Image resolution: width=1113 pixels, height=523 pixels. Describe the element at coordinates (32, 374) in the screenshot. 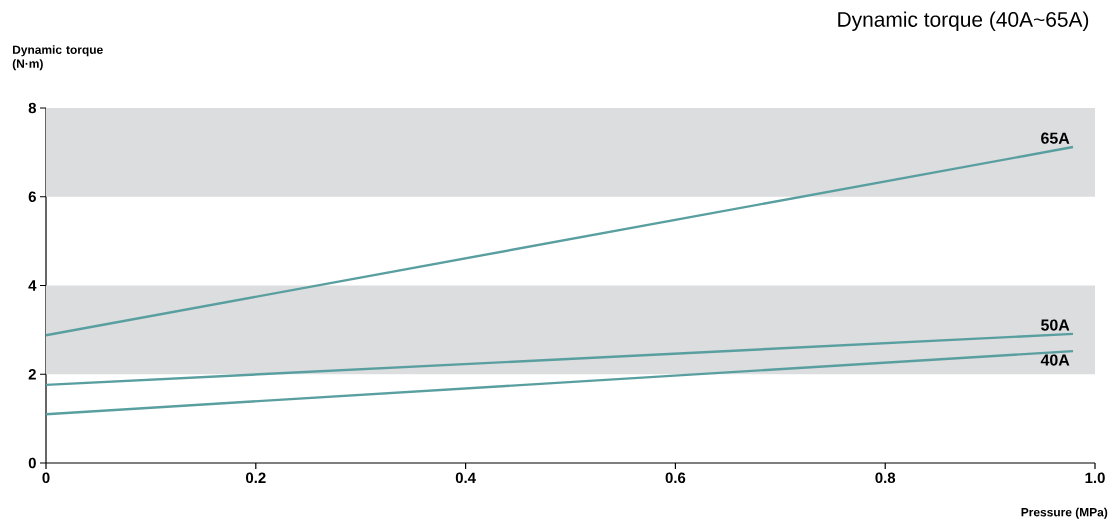

I see `y-tick-label: 2` at that location.